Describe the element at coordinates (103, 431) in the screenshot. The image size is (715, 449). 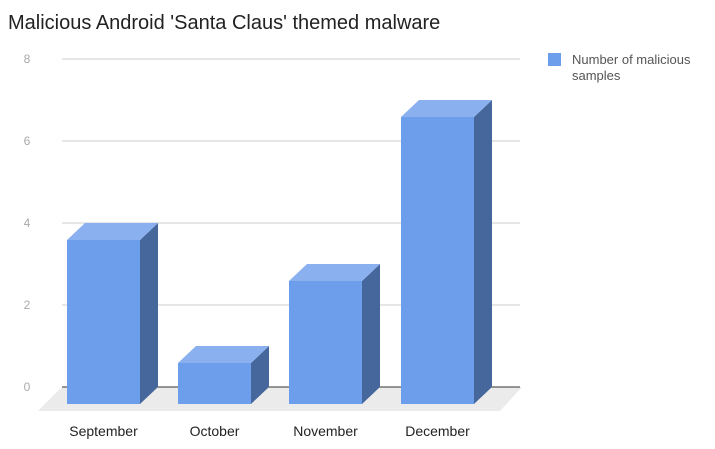
I see `x-tick-label: September` at that location.